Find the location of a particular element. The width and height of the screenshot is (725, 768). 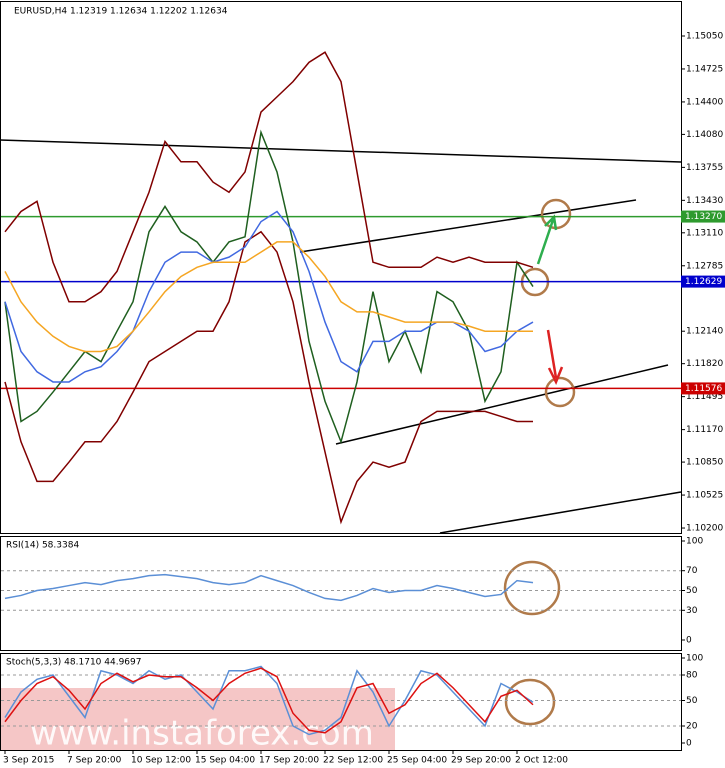

y-tick-label: 1.10850 is located at coordinates (704, 463).